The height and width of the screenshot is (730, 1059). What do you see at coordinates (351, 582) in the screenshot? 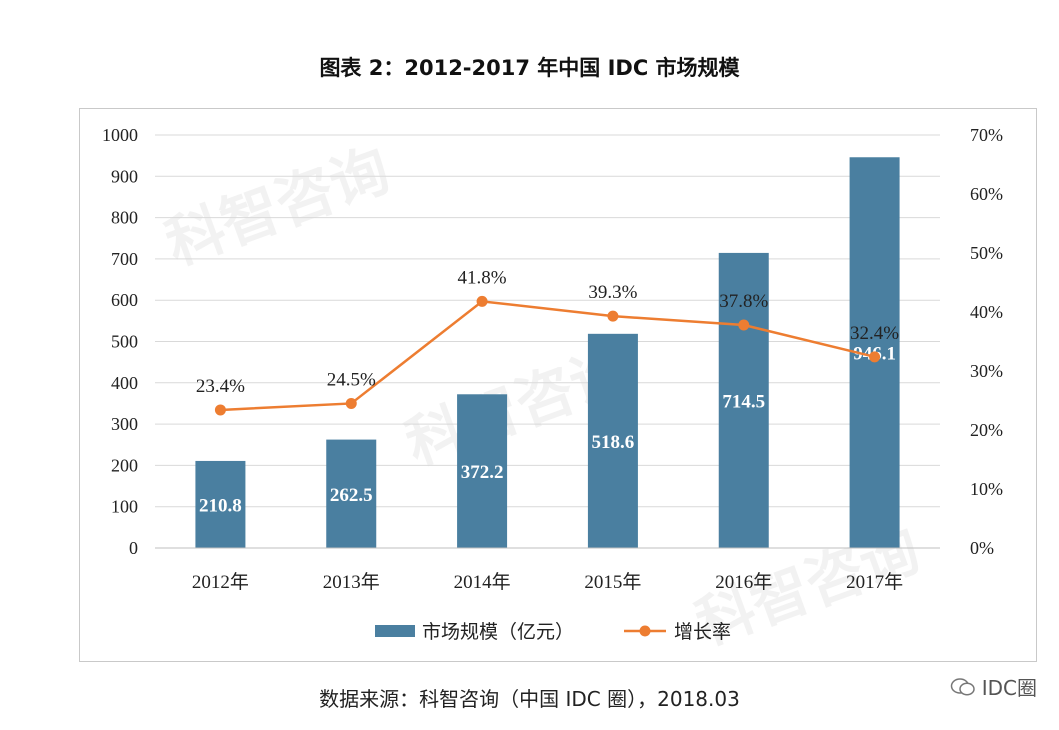
I see `x-tick-label: 2013年` at bounding box center [351, 582].